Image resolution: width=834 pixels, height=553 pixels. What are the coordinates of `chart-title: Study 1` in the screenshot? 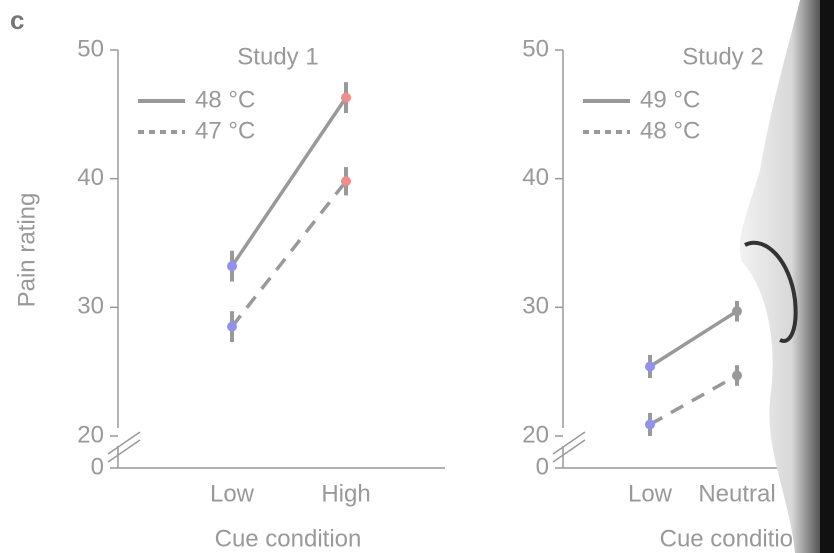 It's located at (277, 56).